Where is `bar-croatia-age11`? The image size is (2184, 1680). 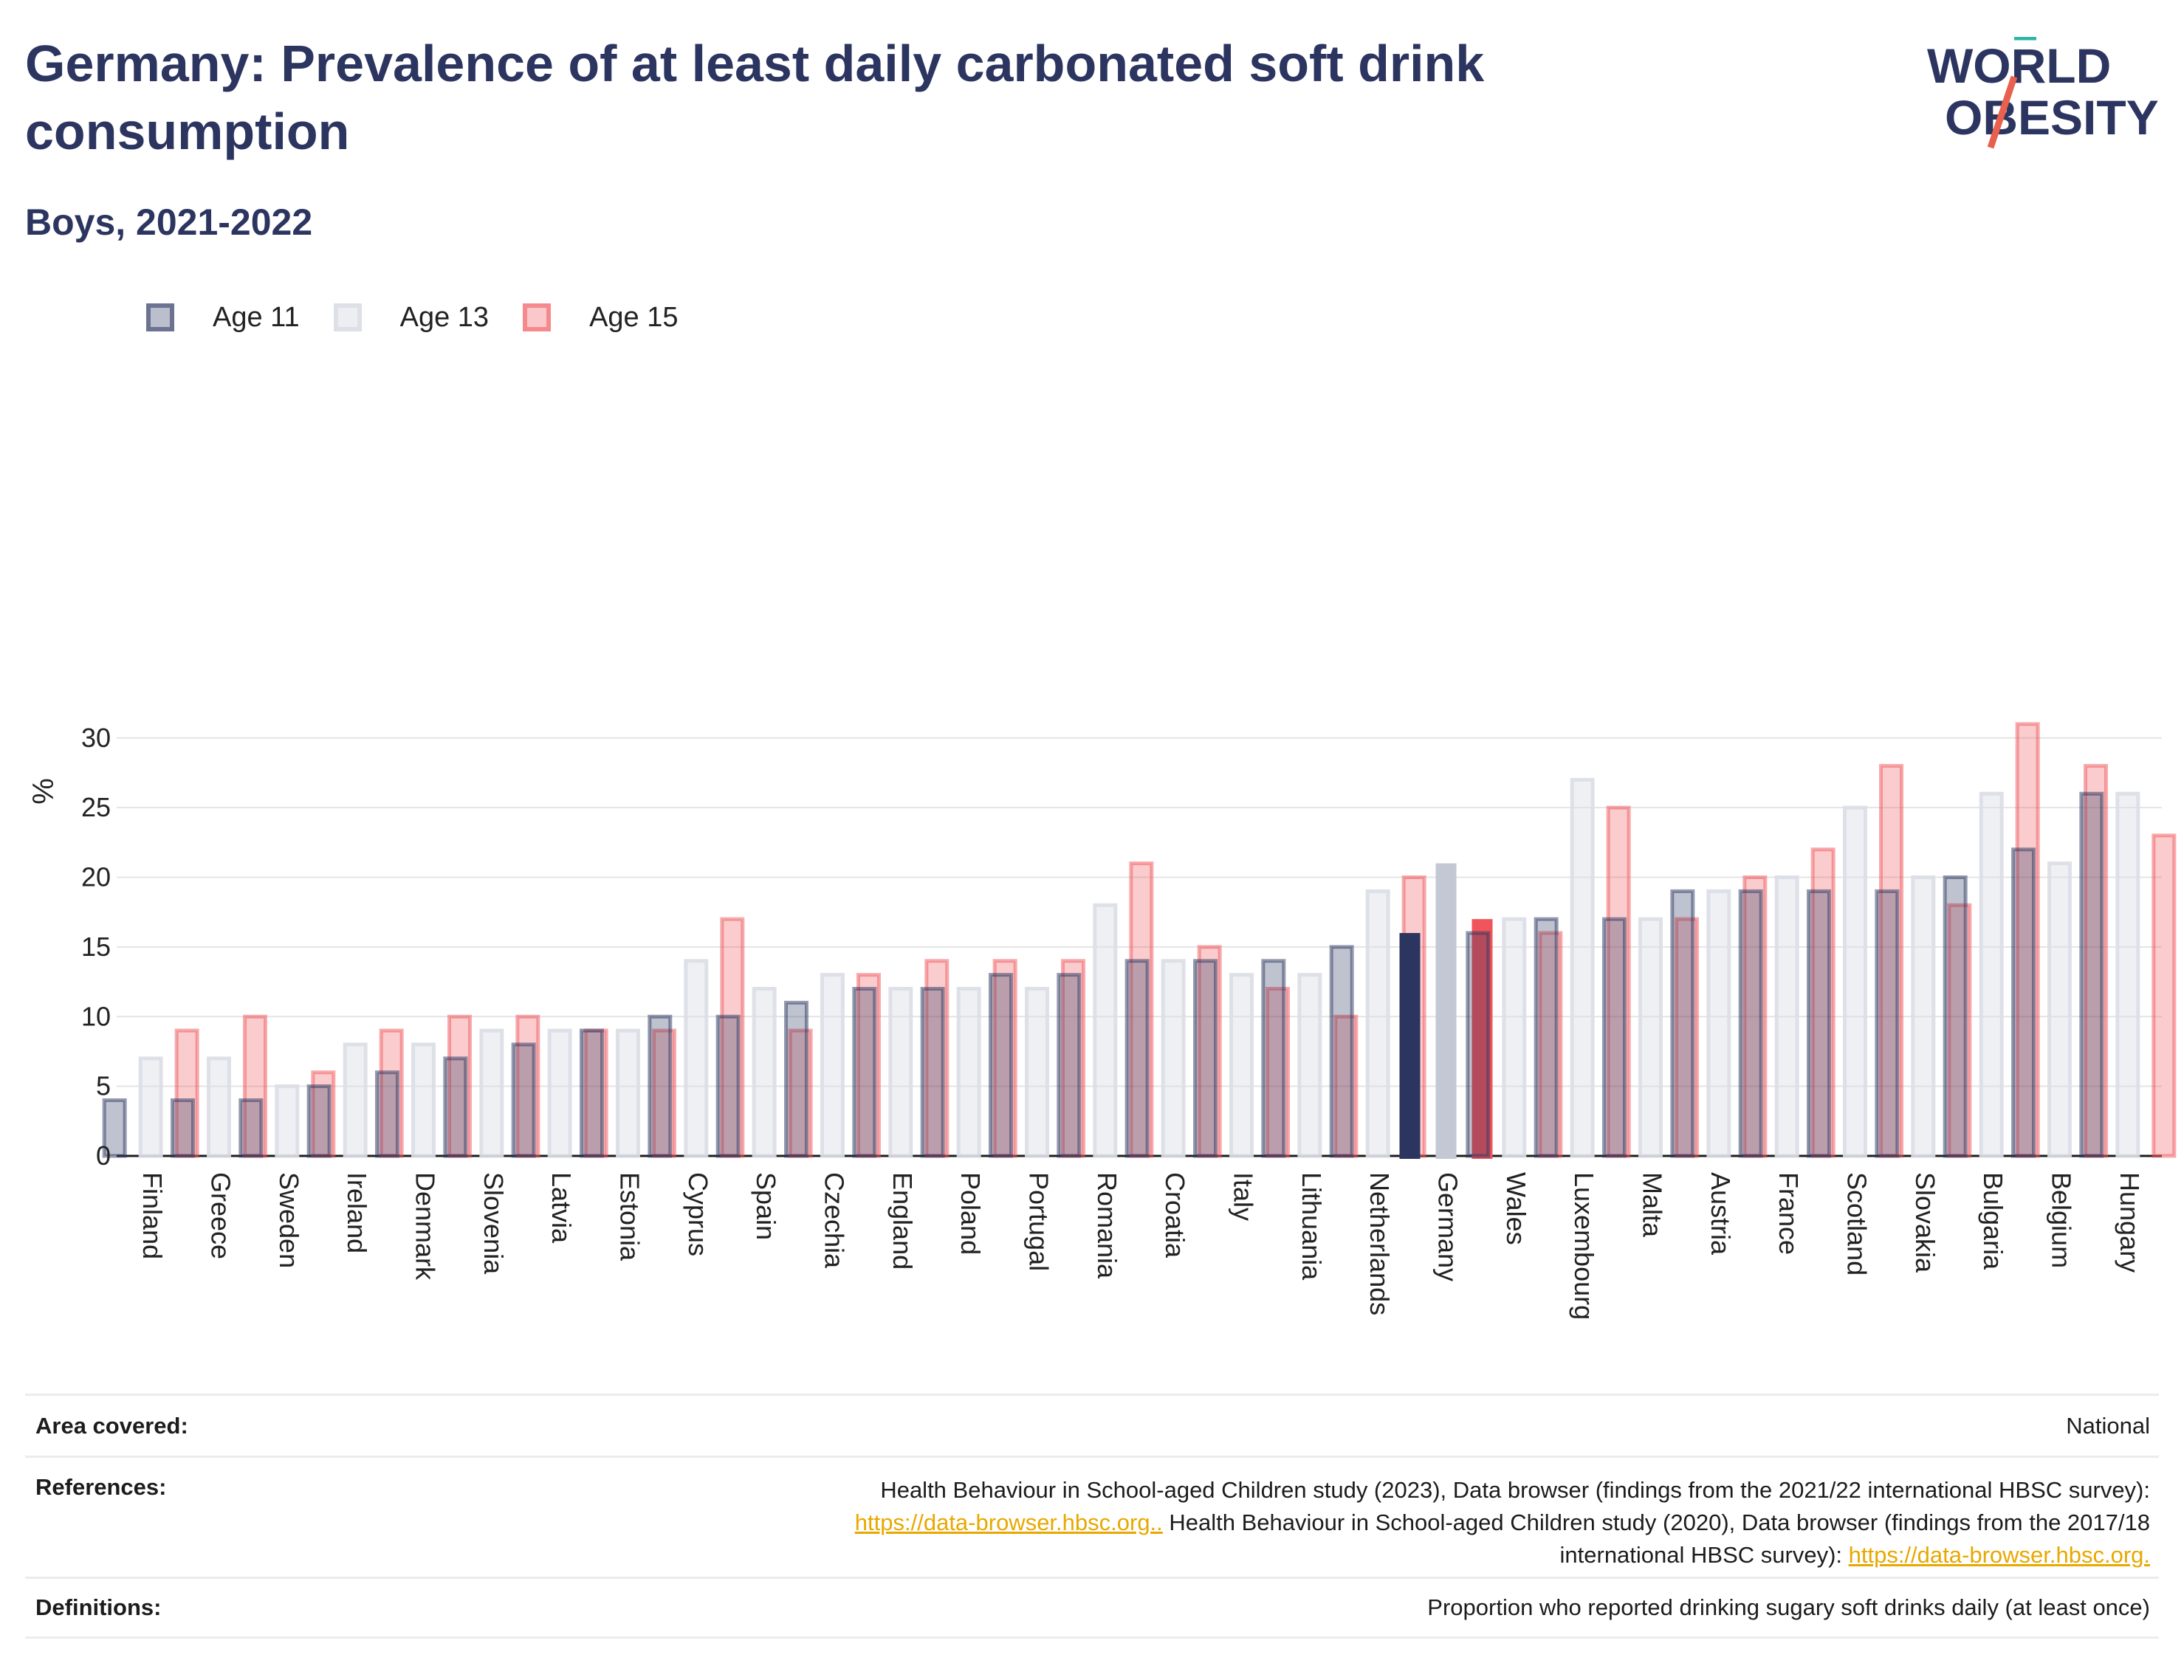 bar-croatia-age11 is located at coordinates (1137, 1058).